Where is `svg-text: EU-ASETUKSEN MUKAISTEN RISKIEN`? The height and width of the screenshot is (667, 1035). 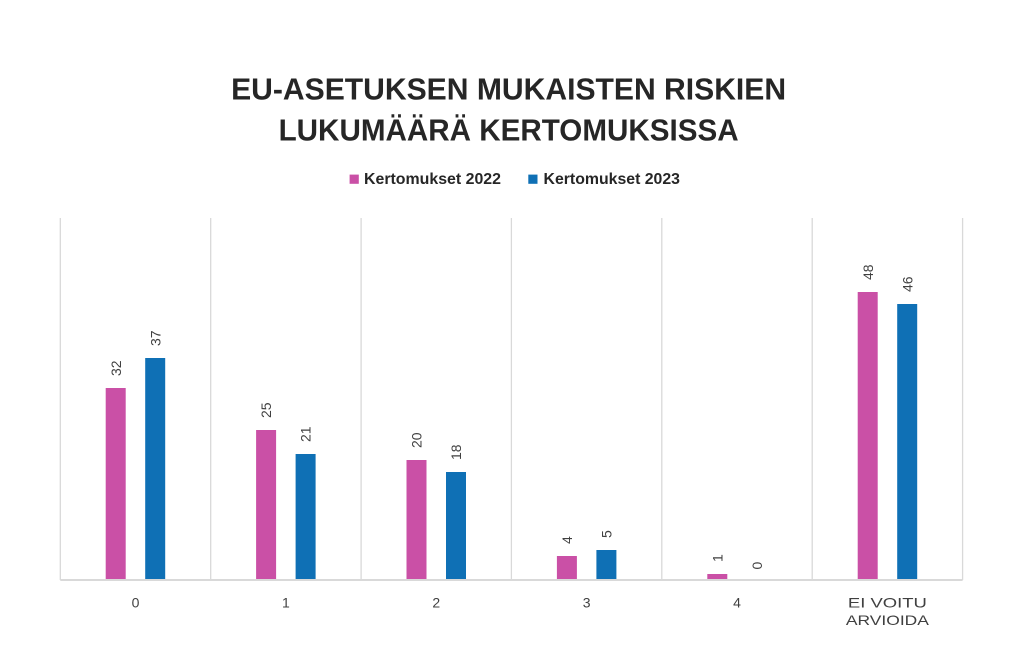
svg-text: EU-ASETUKSEN MUKAISTEN RISKIEN is located at coordinates (508, 89).